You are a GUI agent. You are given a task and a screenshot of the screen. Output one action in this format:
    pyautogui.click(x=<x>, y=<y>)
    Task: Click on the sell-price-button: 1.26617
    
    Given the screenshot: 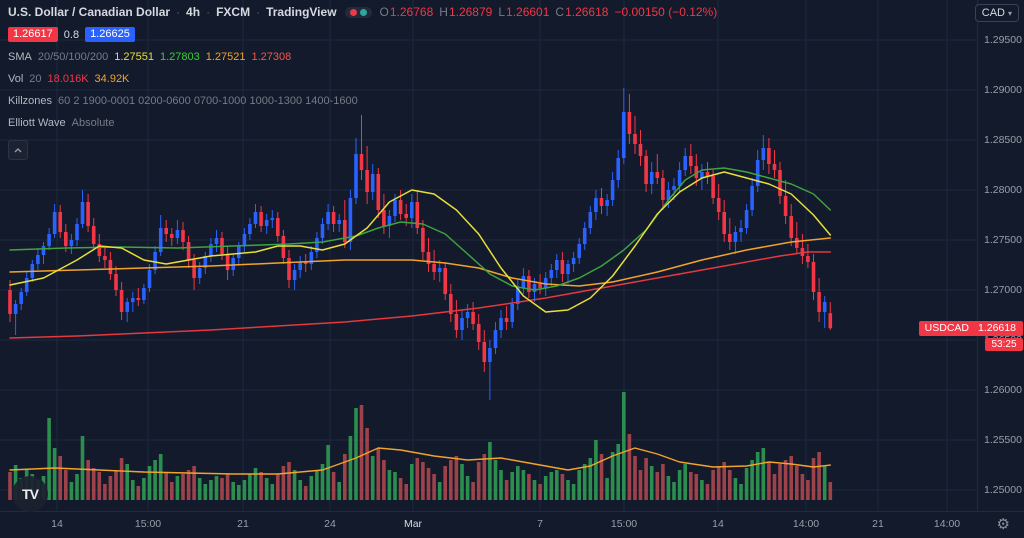 What is the action you would take?
    pyautogui.click(x=33, y=34)
    